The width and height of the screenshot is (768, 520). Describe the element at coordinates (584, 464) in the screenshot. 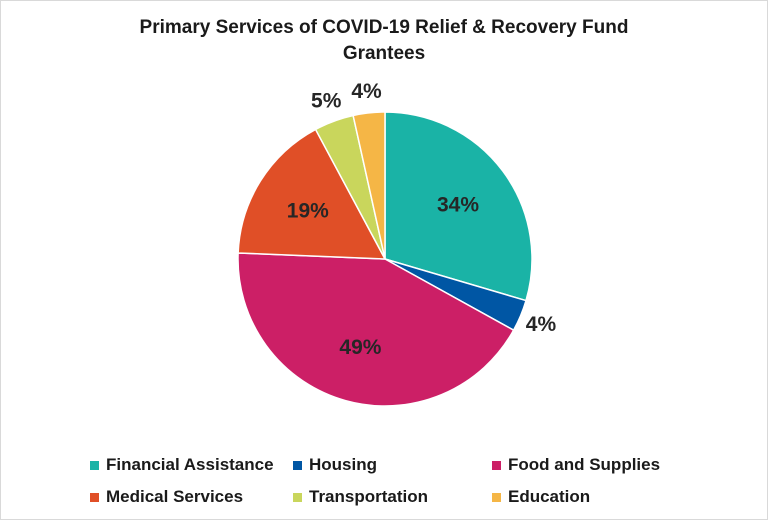

I see `legend-label: Food and Supplies` at that location.